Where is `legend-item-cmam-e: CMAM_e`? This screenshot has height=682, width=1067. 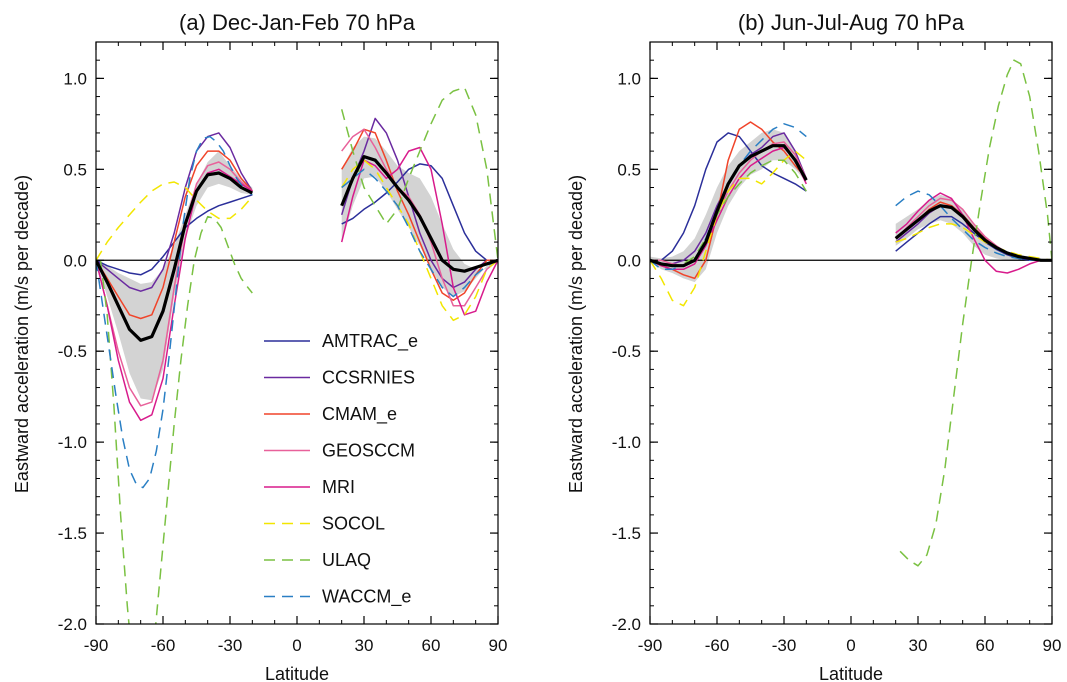 legend-item-cmam-e: CMAM_e is located at coordinates (330, 414).